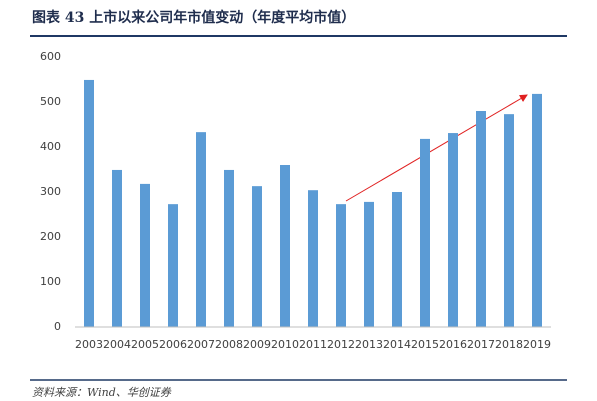  Describe the element at coordinates (50, 281) in the screenshot. I see `y-tick-label: 100` at that location.